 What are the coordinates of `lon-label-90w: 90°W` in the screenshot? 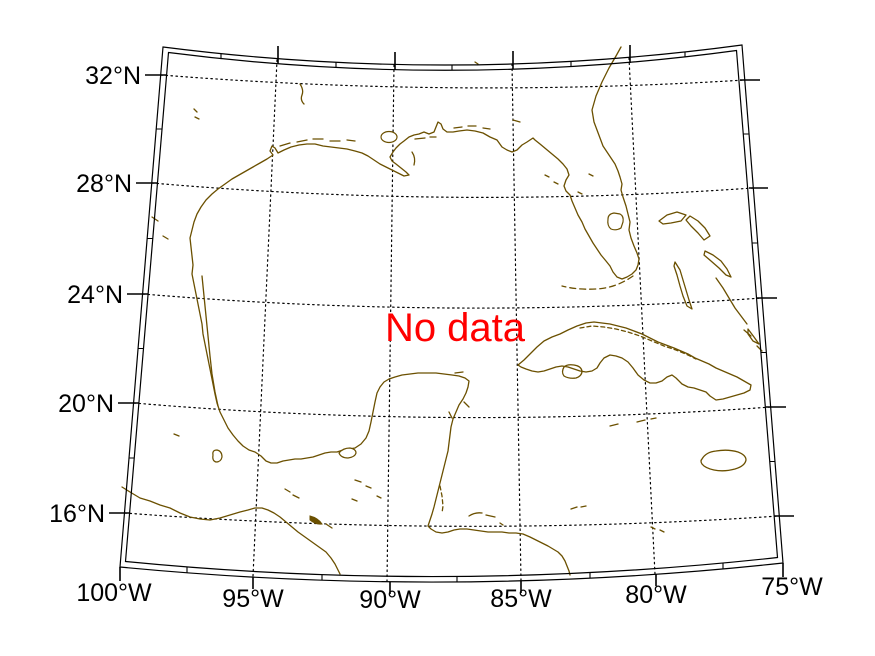 It's located at (390, 600).